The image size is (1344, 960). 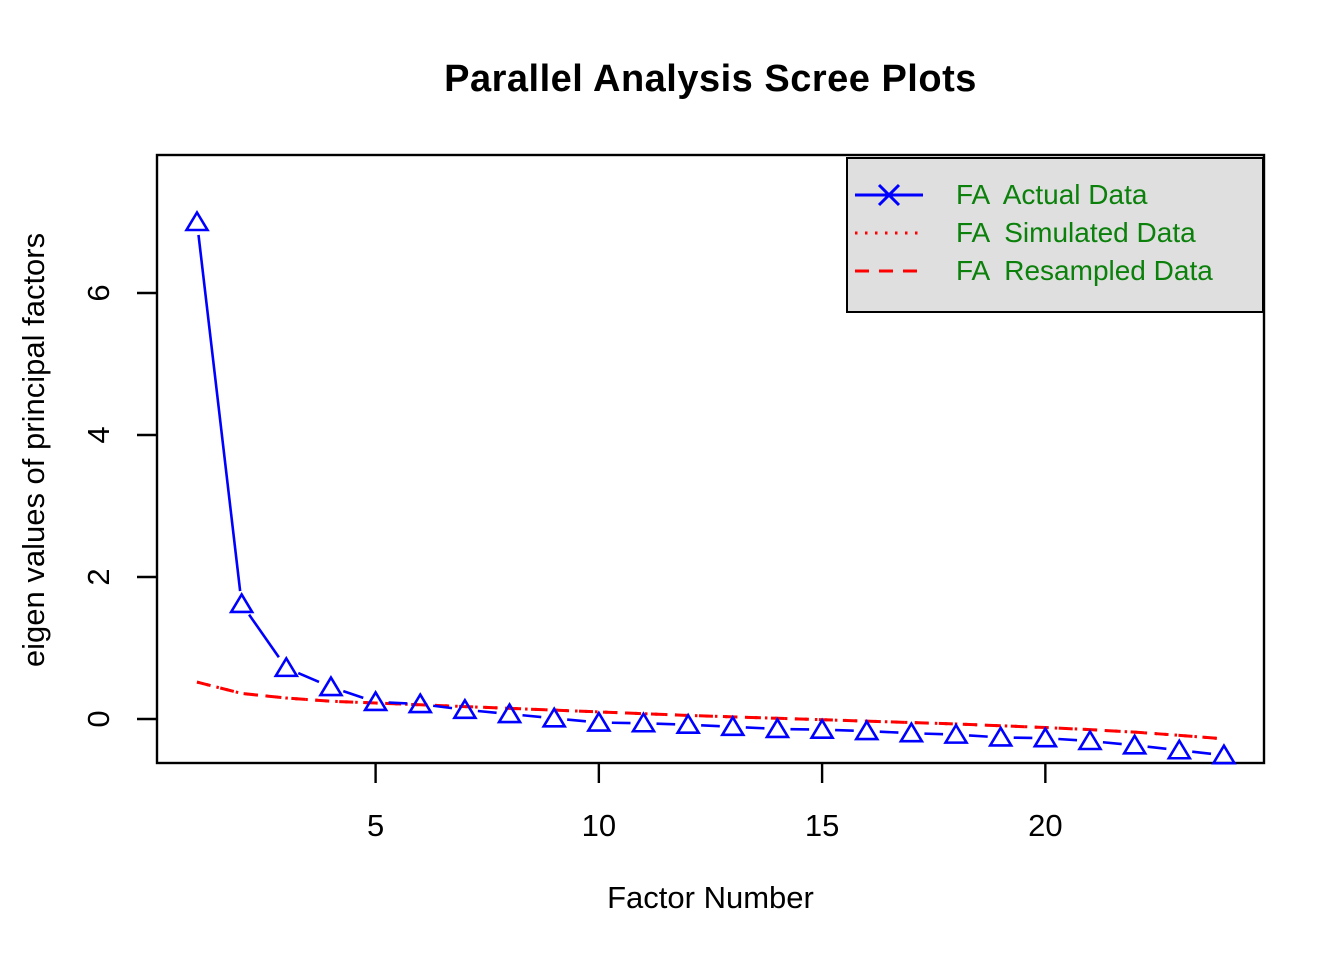 What do you see at coordinates (710, 897) in the screenshot?
I see `x-axis-label: Factor Number` at bounding box center [710, 897].